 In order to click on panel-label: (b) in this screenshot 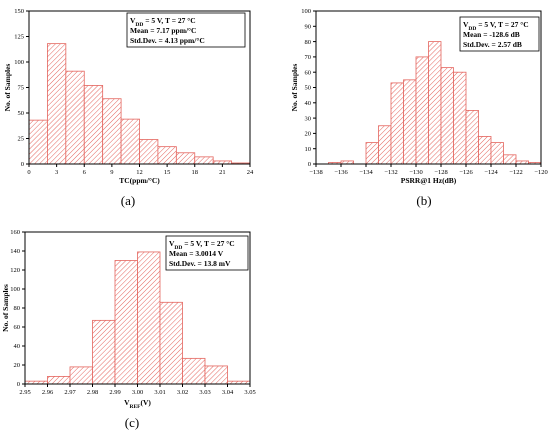, I will do `click(423, 200)`.